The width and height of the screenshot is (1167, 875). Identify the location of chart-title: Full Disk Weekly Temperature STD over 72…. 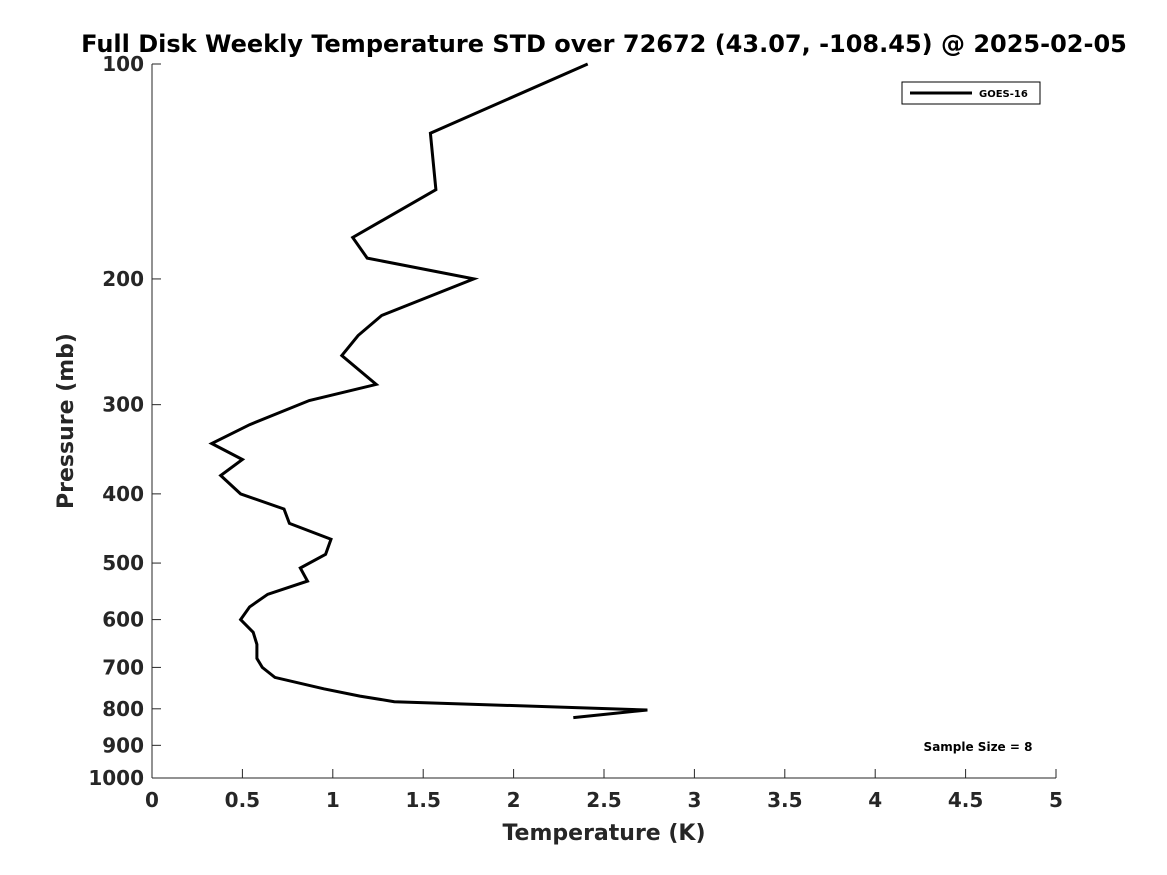
(604, 44).